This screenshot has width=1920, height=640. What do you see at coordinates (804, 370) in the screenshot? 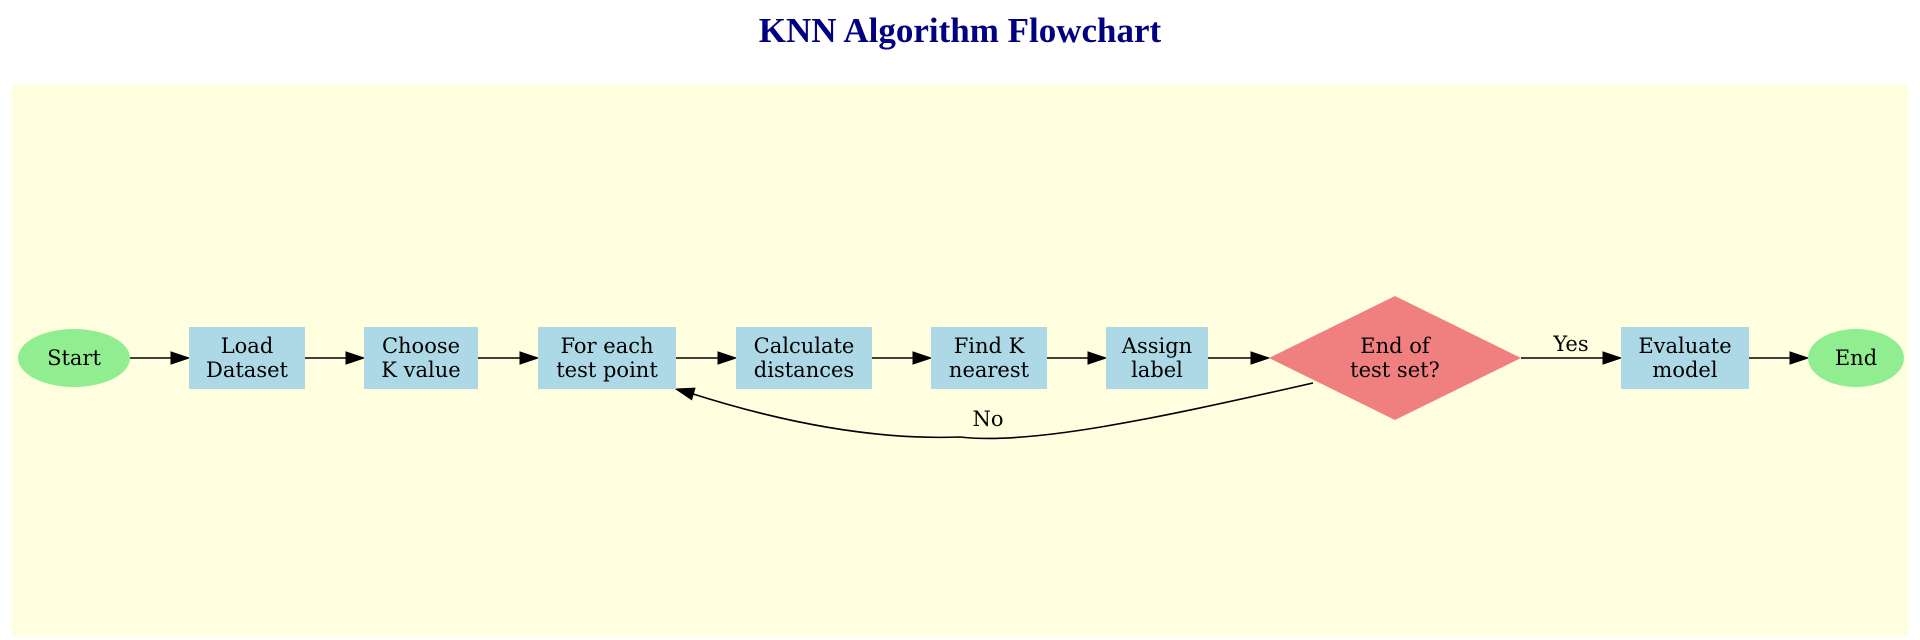
I see `node-calc-label-line-1: distances` at bounding box center [804, 370].